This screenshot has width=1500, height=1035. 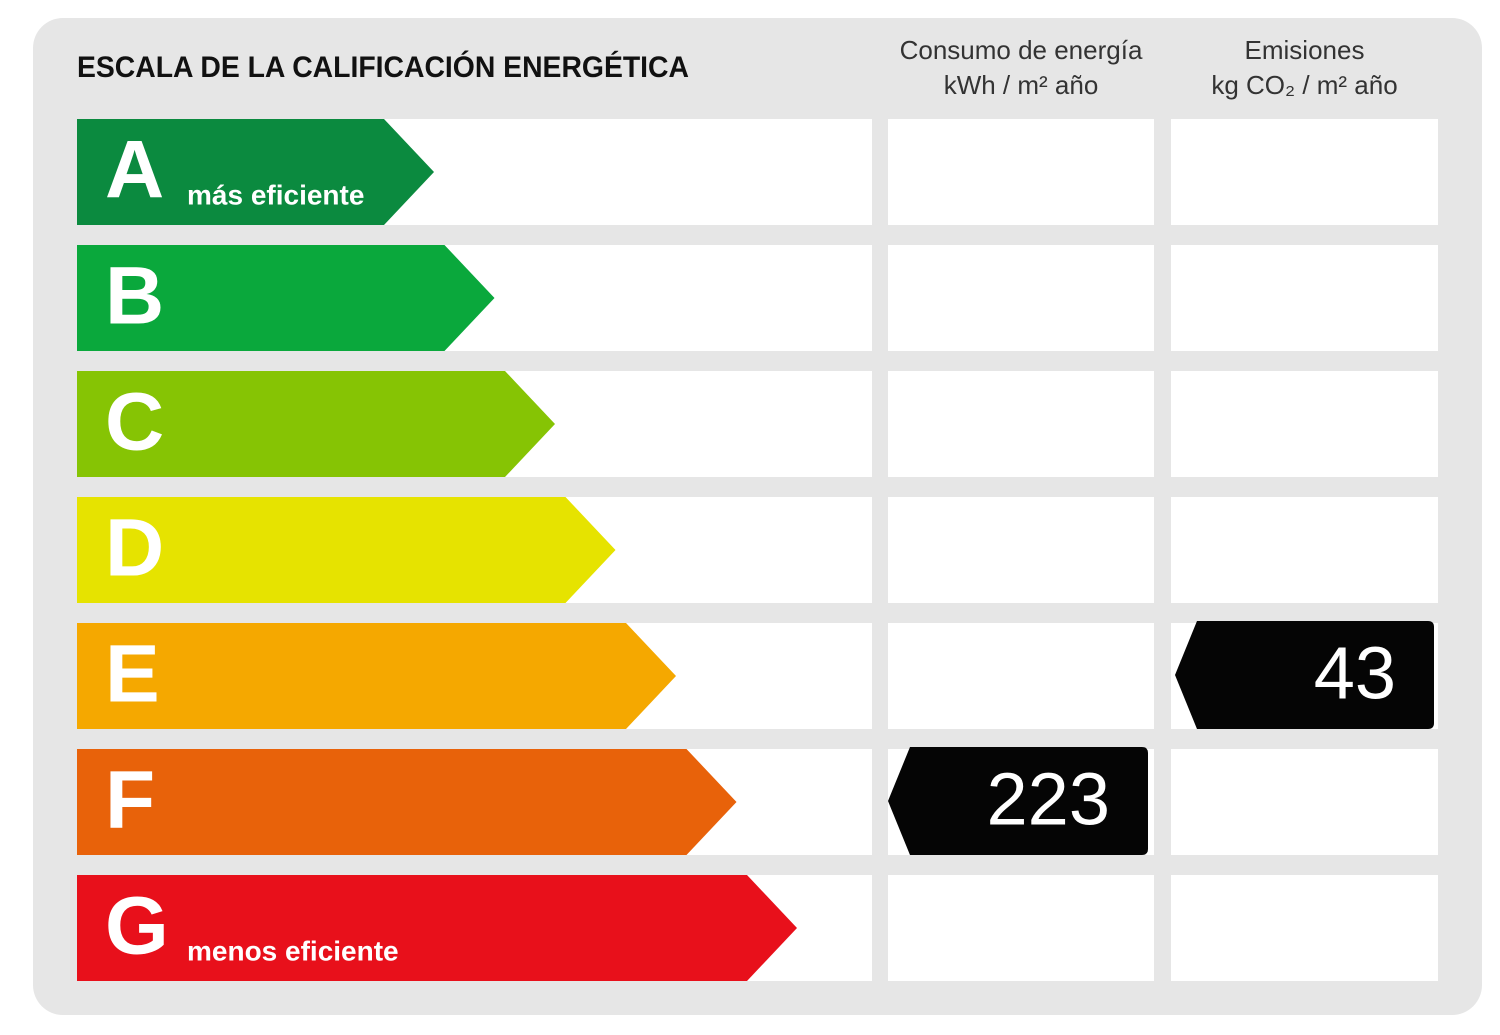 What do you see at coordinates (1305, 50) in the screenshot?
I see `column-header: Emisiones` at bounding box center [1305, 50].